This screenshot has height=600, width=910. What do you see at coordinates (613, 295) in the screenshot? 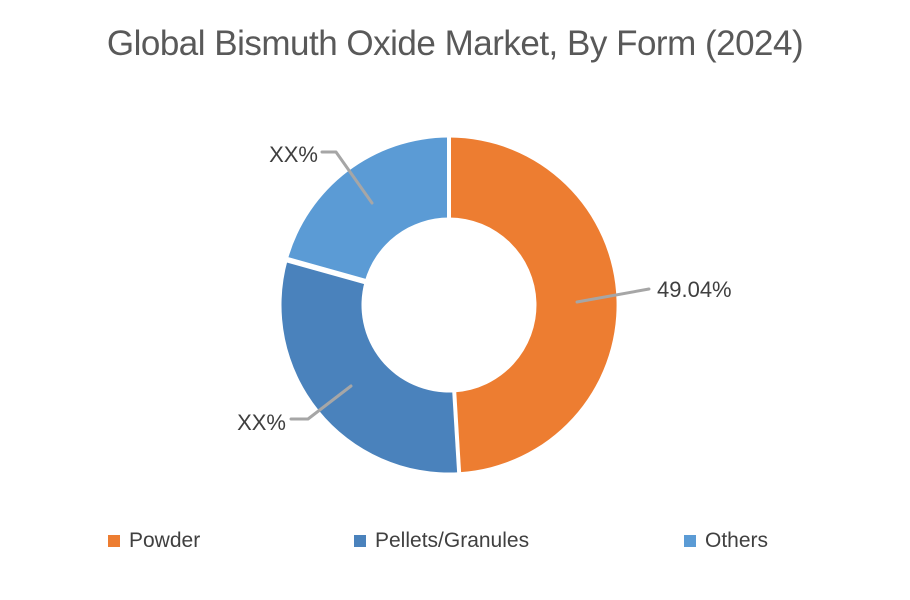
I see `leader-line-powder` at bounding box center [613, 295].